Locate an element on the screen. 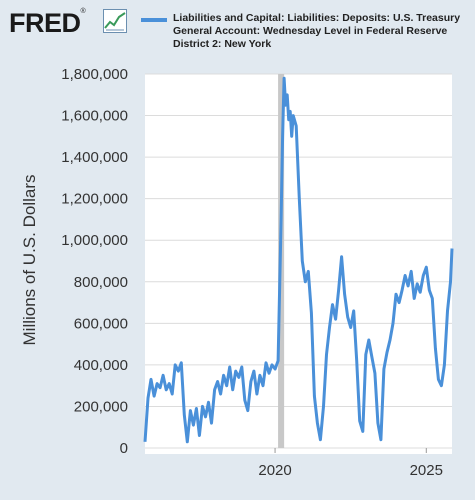  y-tick-label: 0 is located at coordinates (124, 448).